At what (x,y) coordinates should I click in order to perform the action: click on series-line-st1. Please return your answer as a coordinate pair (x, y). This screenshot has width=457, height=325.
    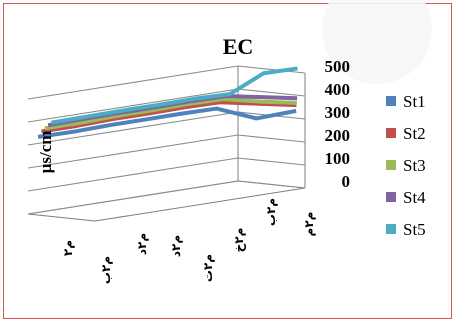
    Looking at the image, I should click on (167, 122).